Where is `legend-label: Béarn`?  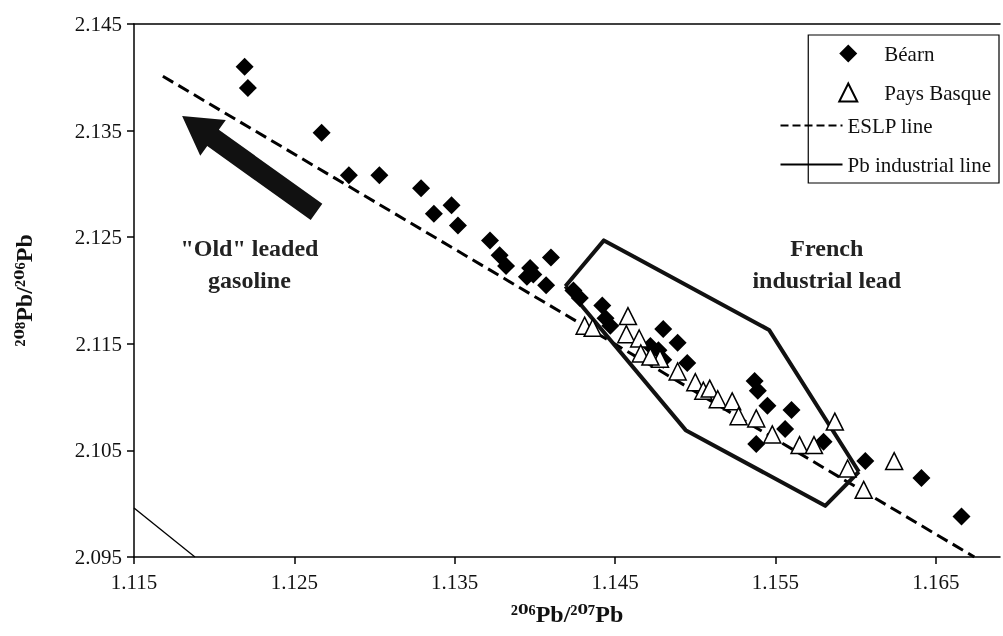
legend-label: Béarn is located at coordinates (909, 53).